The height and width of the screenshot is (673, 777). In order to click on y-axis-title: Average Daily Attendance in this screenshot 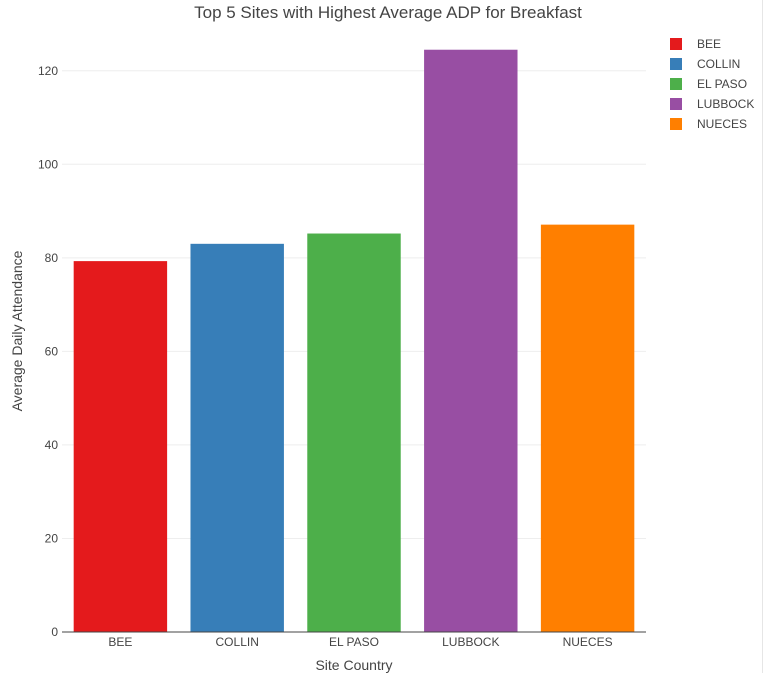, I will do `click(17, 330)`.